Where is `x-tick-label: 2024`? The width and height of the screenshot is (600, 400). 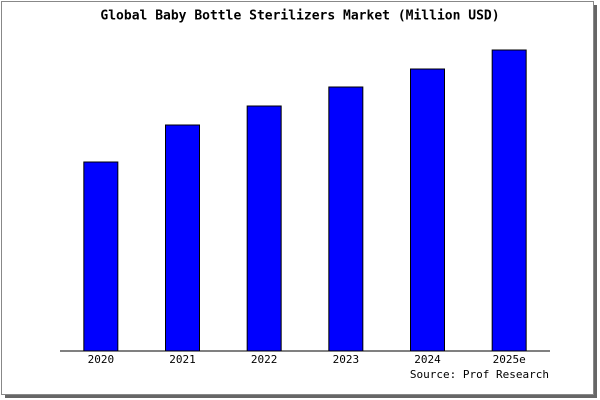
x-tick-label: 2024 is located at coordinates (427, 359).